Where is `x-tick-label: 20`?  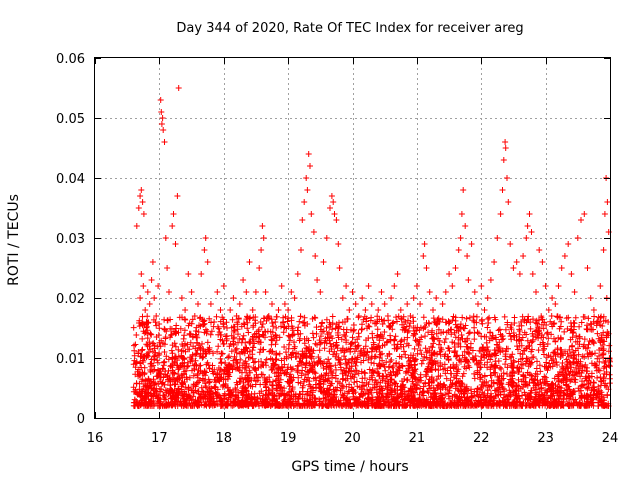
x-tick-label: 20 is located at coordinates (352, 438).